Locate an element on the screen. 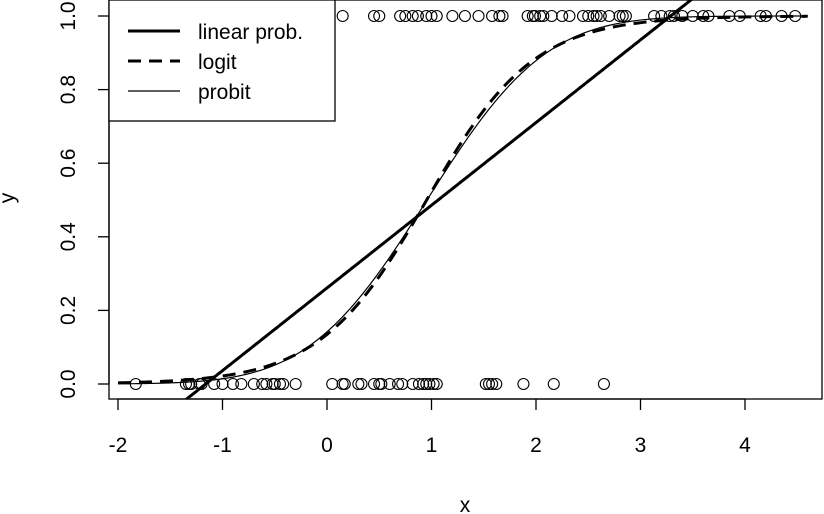 The width and height of the screenshot is (824, 514). y-tick-label: 0.8 is located at coordinates (68, 89).